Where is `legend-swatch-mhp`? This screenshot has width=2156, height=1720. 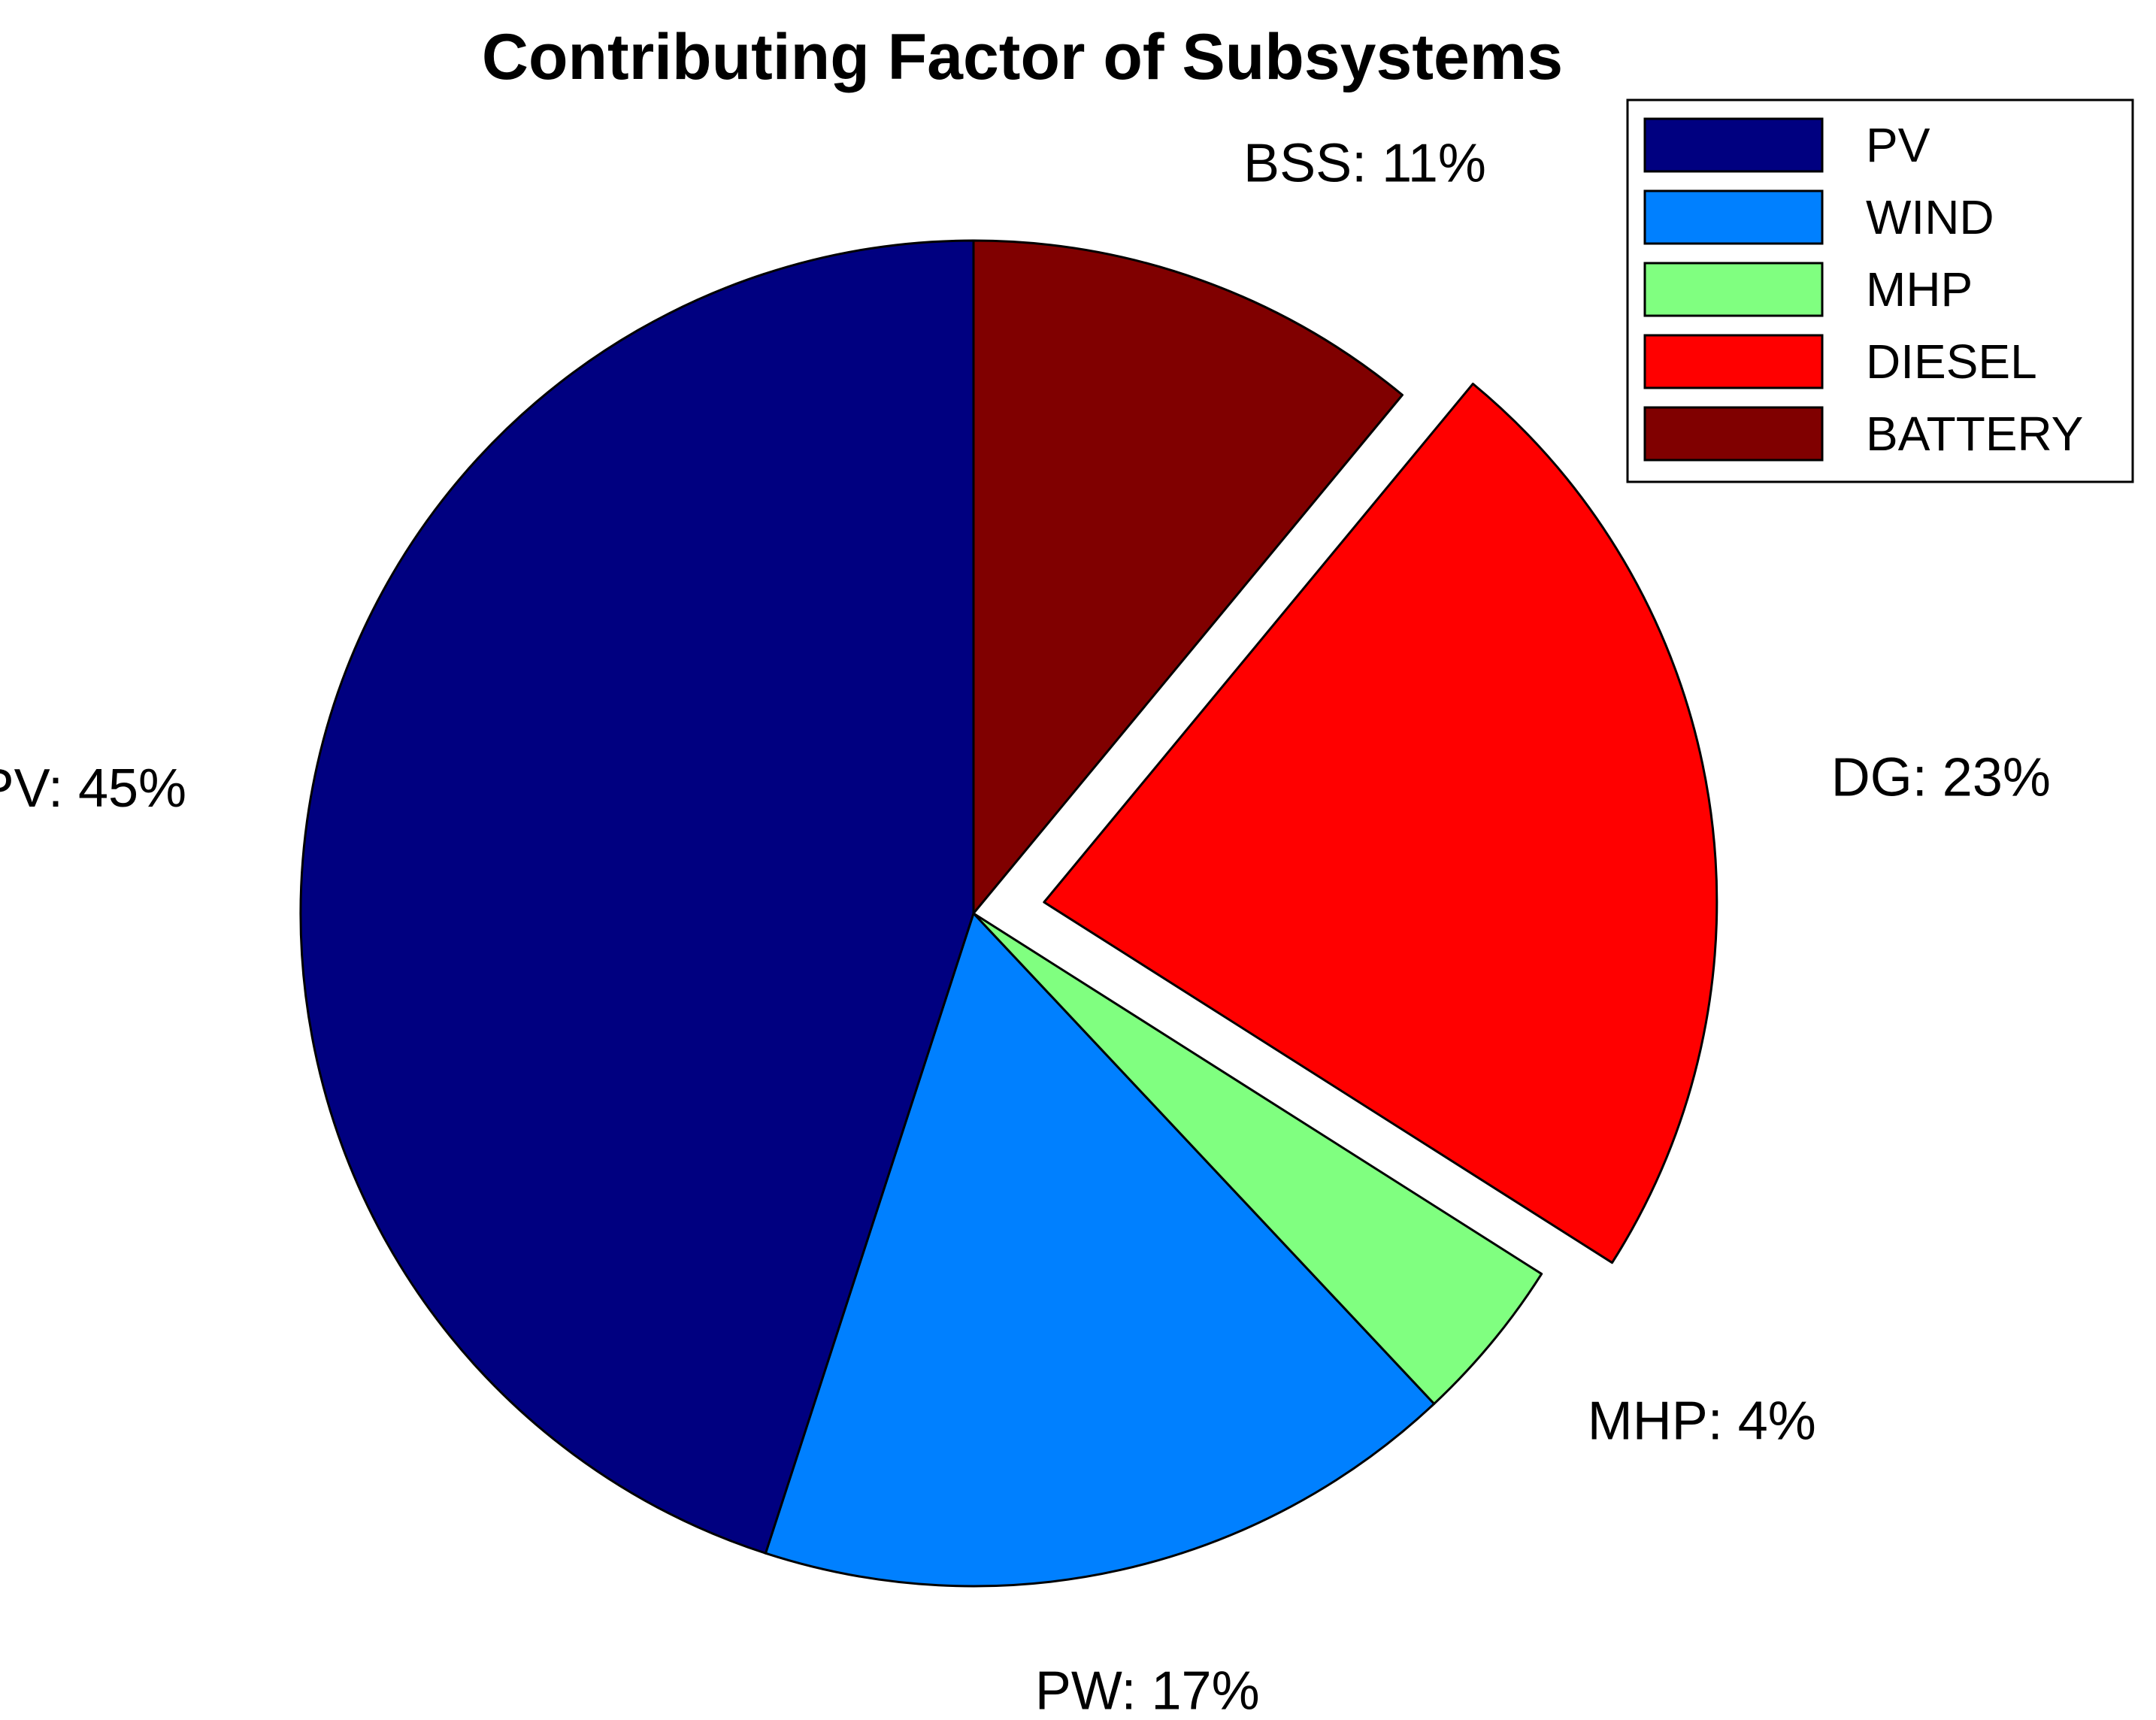
legend-swatch-mhp is located at coordinates (1733, 289).